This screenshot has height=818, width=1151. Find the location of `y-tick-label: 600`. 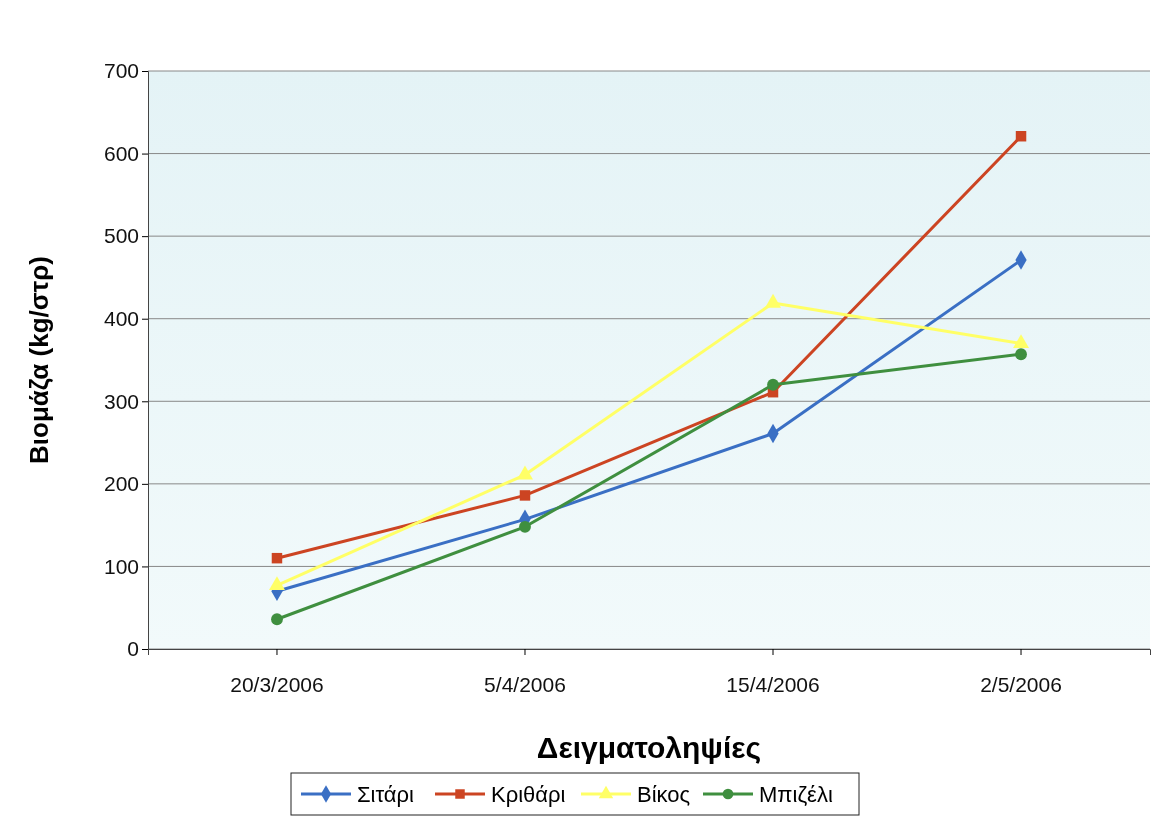

y-tick-label: 600 is located at coordinates (121, 153).